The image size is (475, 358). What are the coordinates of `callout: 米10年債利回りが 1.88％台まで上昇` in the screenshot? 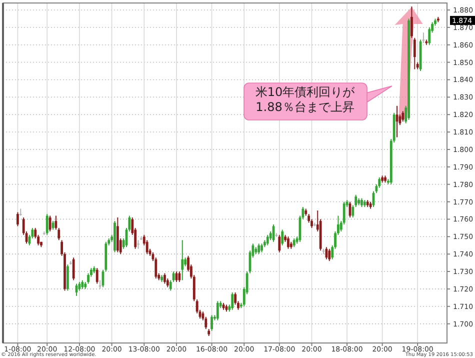 It's located at (318, 101).